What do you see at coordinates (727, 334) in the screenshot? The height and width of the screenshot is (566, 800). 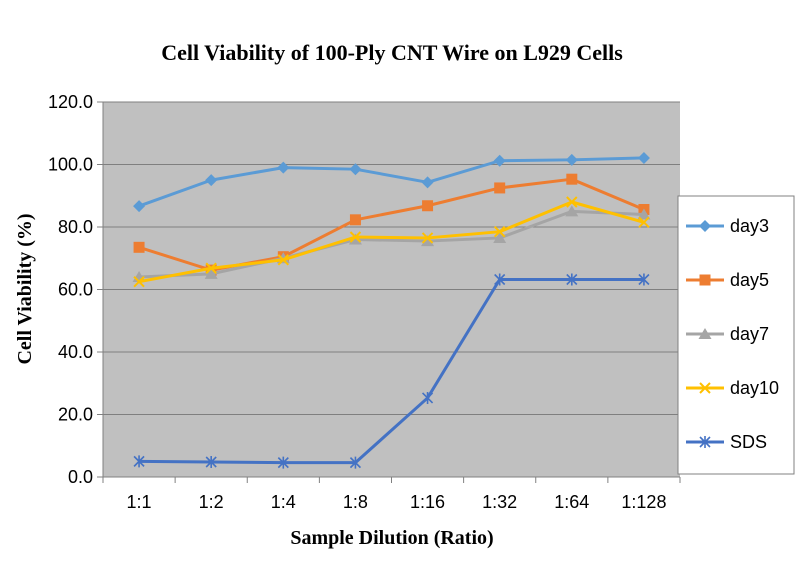 I see `legend-item-day7: day7` at bounding box center [727, 334].